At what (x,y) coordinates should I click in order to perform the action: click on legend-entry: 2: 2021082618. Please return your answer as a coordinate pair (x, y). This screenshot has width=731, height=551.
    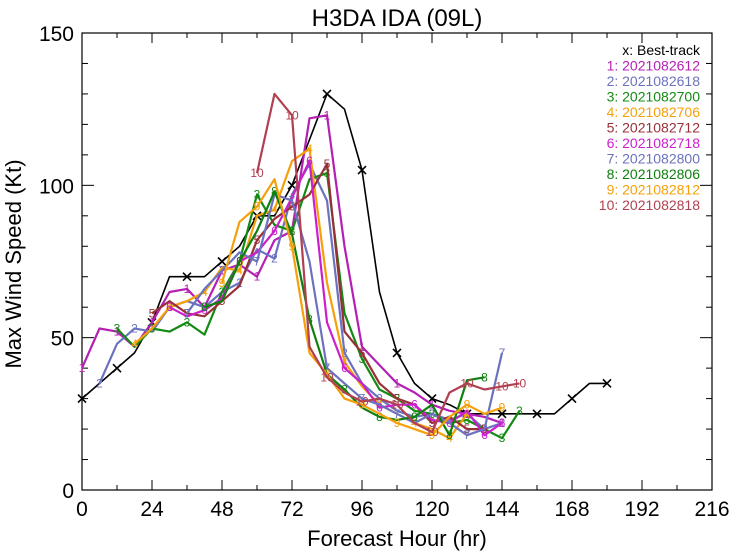
    Looking at the image, I should click on (654, 81).